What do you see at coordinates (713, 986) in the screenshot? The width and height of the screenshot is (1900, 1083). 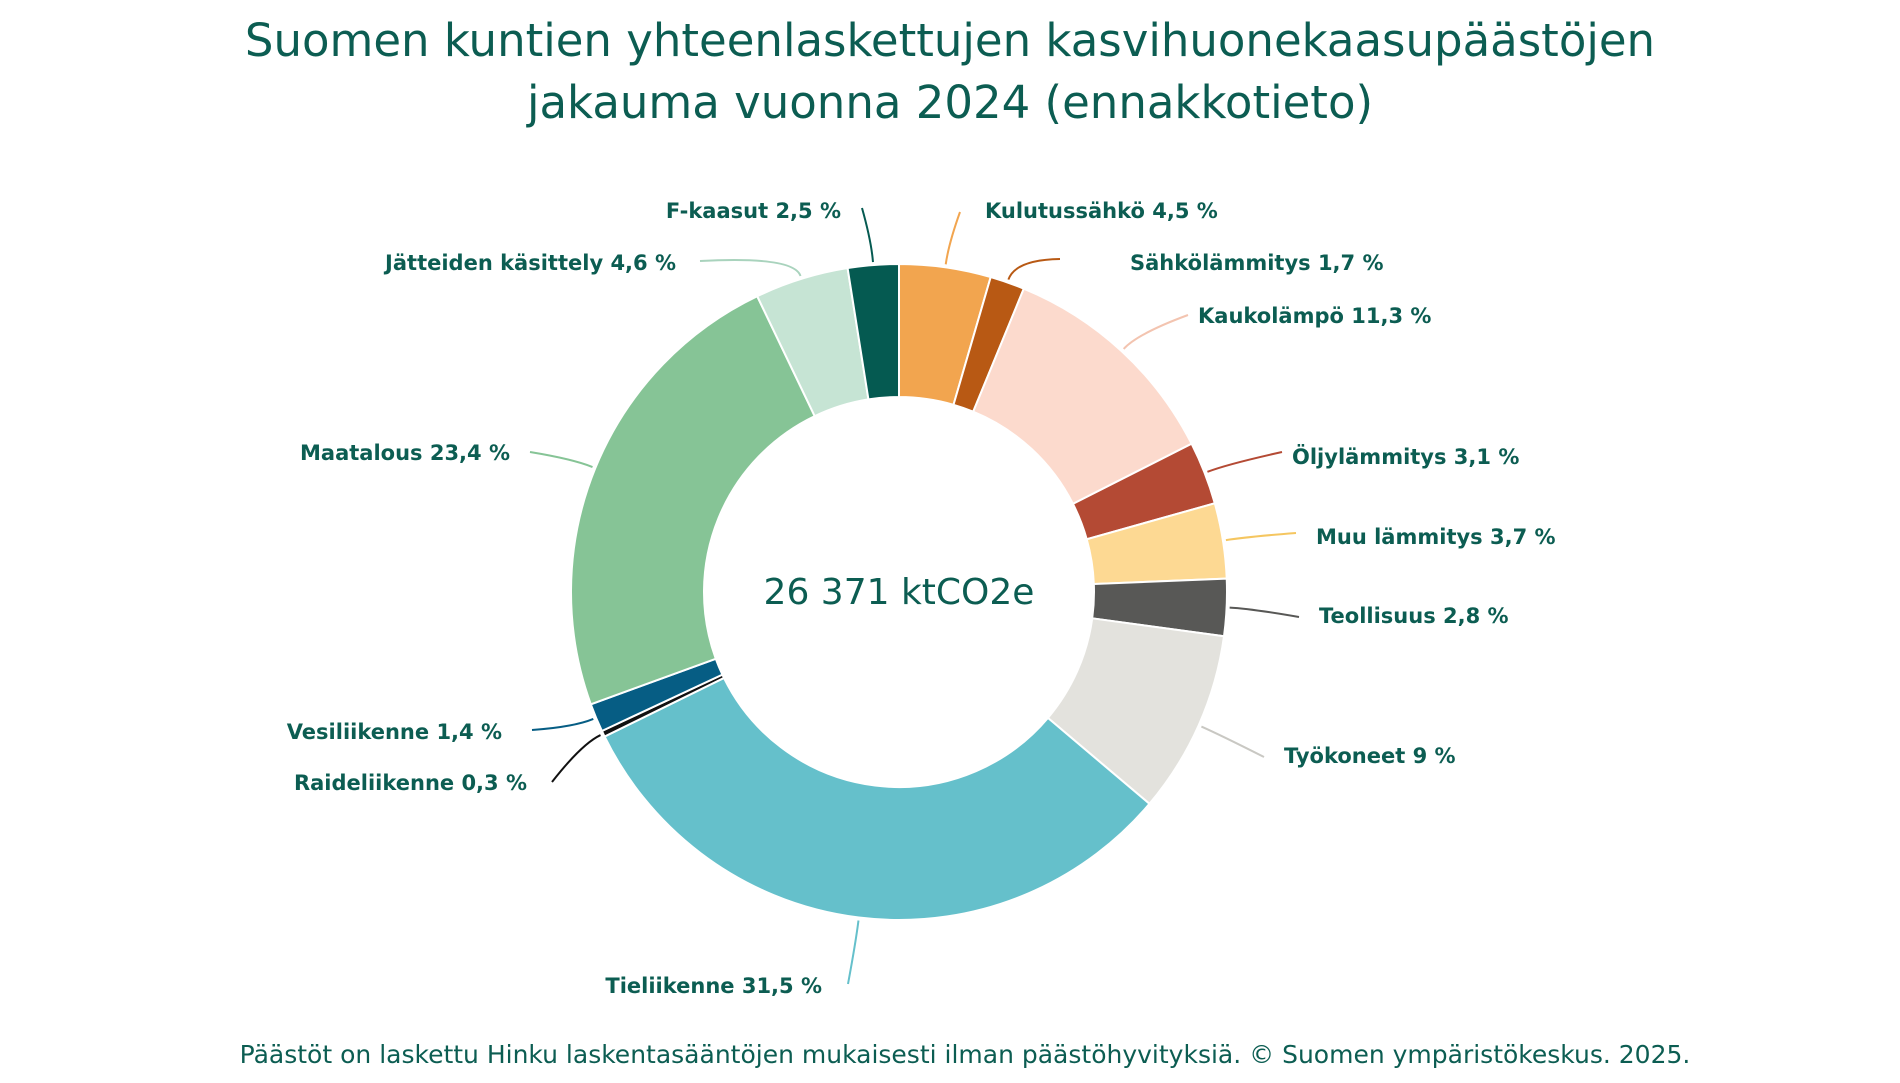 I see `label-tieliikenne: Tieliikenne 31,5 %` at bounding box center [713, 986].